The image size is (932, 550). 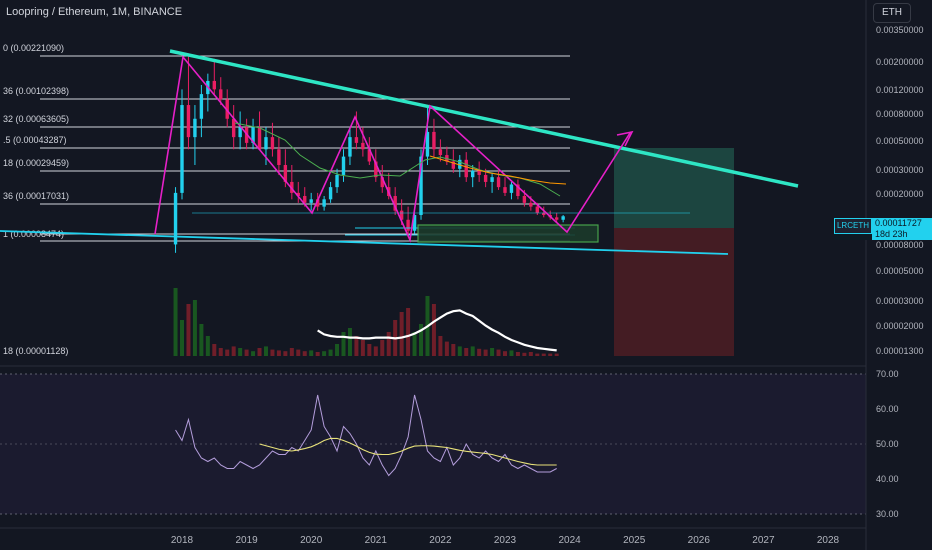 I want to click on moving-average-orange, so click(x=498, y=170).